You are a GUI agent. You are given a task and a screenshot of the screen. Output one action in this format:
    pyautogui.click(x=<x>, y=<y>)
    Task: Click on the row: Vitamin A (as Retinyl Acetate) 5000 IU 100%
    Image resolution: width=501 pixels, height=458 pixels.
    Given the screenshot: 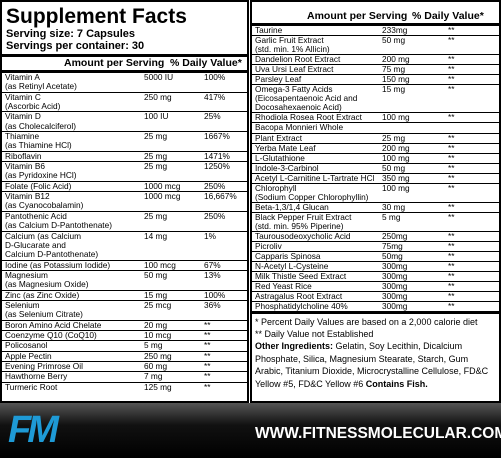 What is the action you would take?
    pyautogui.click(x=124, y=82)
    